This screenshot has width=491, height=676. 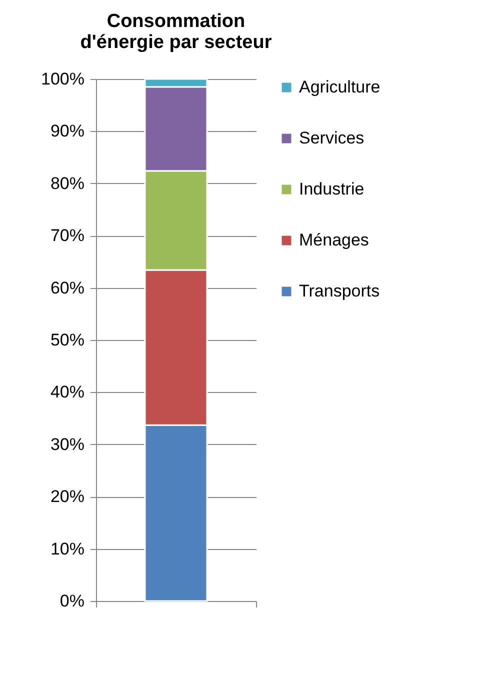 I want to click on y-tick-label: 40%, so click(x=67, y=392).